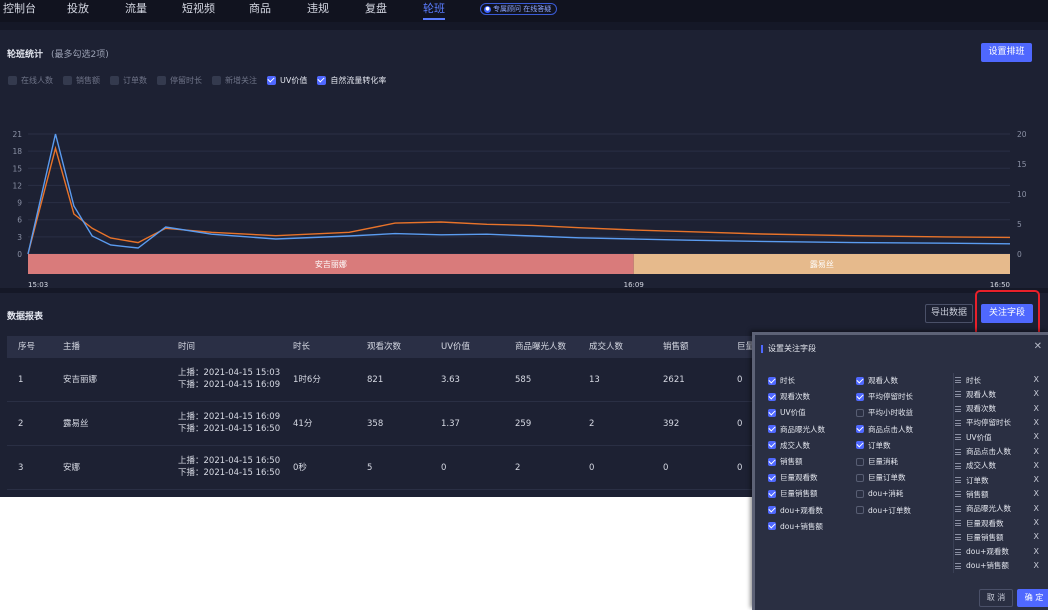  Describe the element at coordinates (1000, 523) in the screenshot. I see `selected-field: 巨量观看数 X` at that location.